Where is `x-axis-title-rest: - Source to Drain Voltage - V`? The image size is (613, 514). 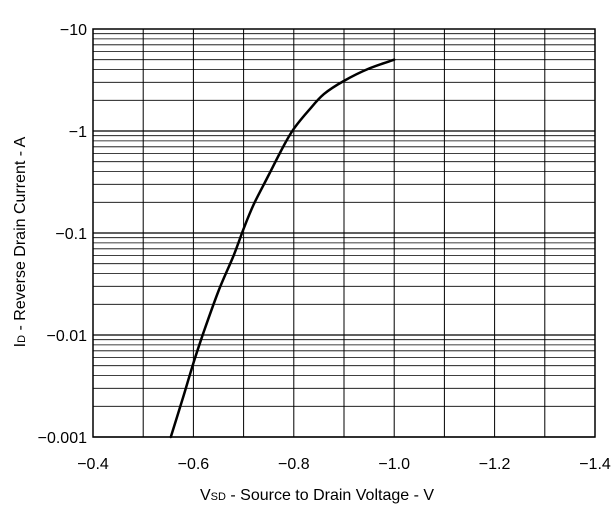 x-axis-title-rest: - Source to Drain Voltage - V is located at coordinates (330, 495).